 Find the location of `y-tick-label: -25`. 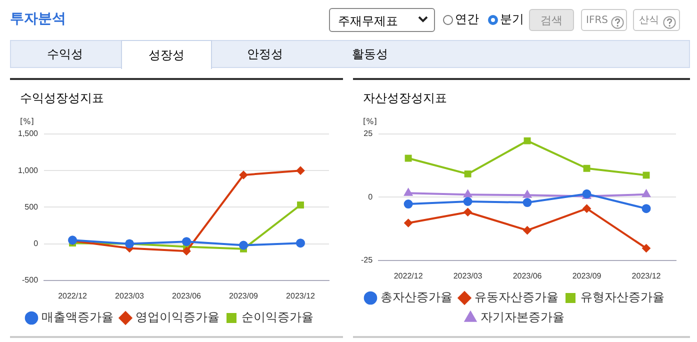

y-tick-label: -25 is located at coordinates (367, 260).